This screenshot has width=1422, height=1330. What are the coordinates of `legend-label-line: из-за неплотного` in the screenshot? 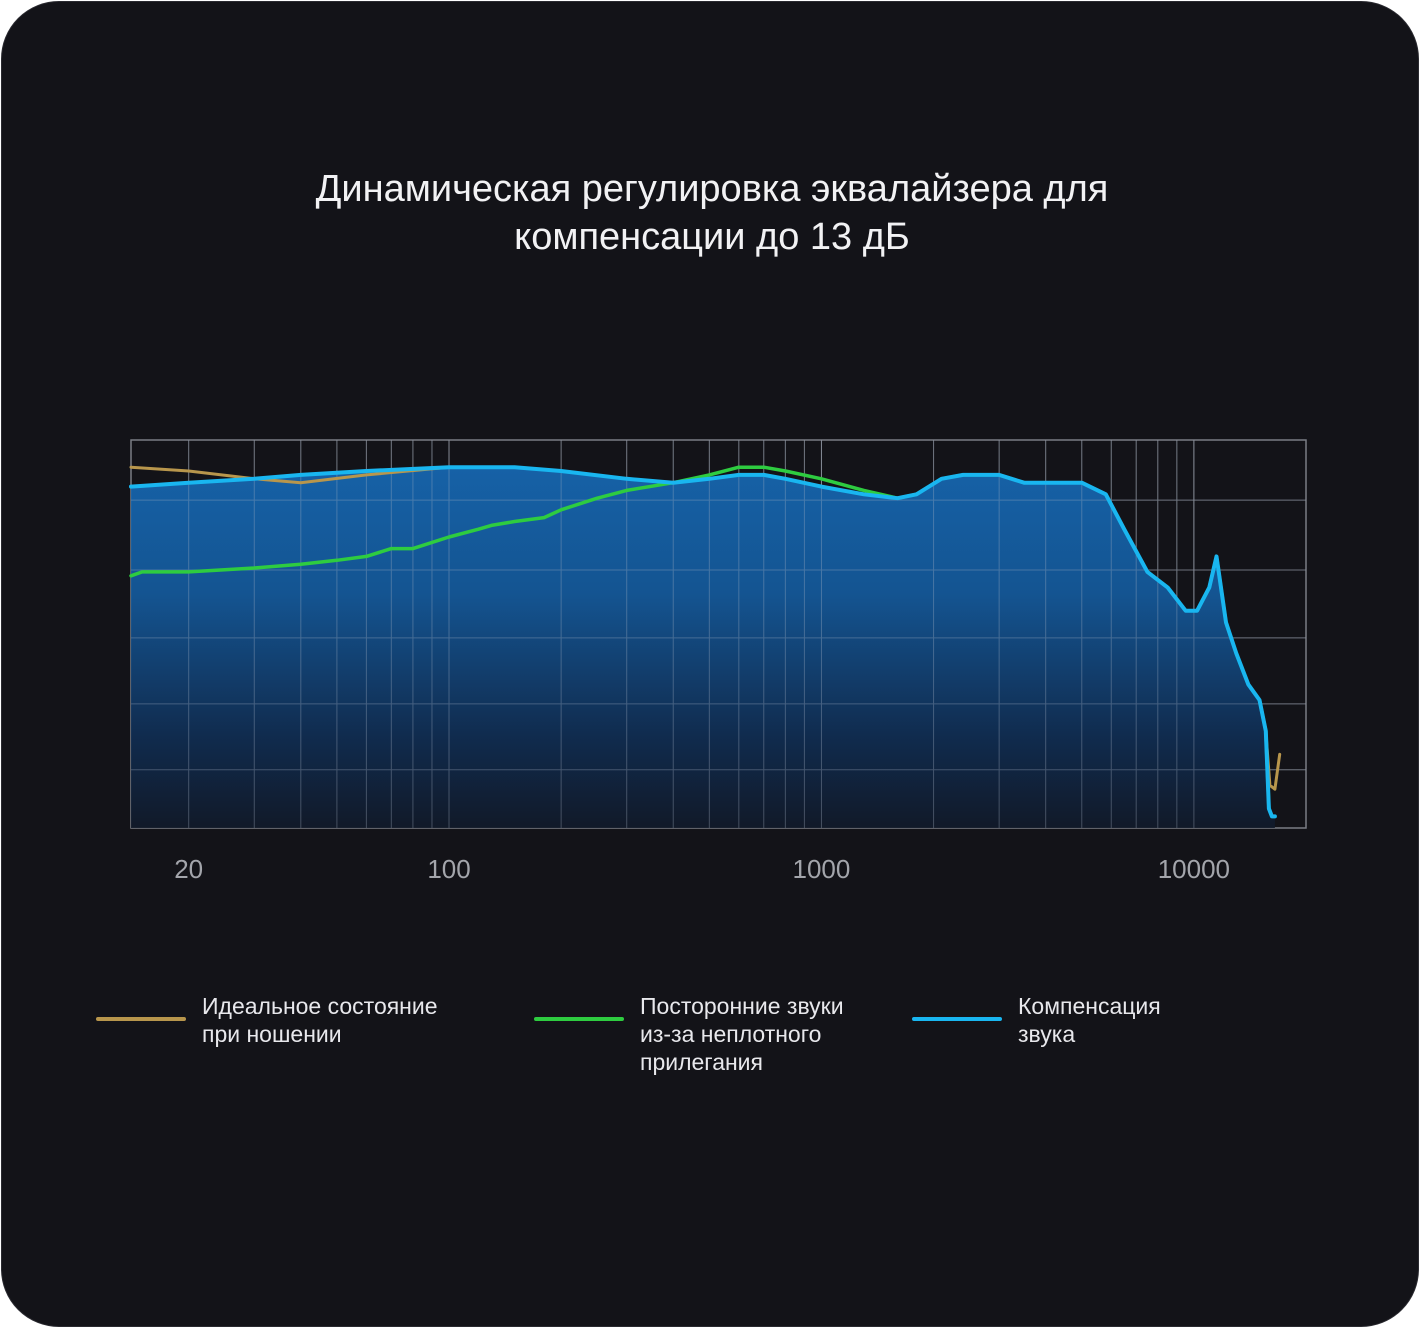 It's located at (731, 1034).